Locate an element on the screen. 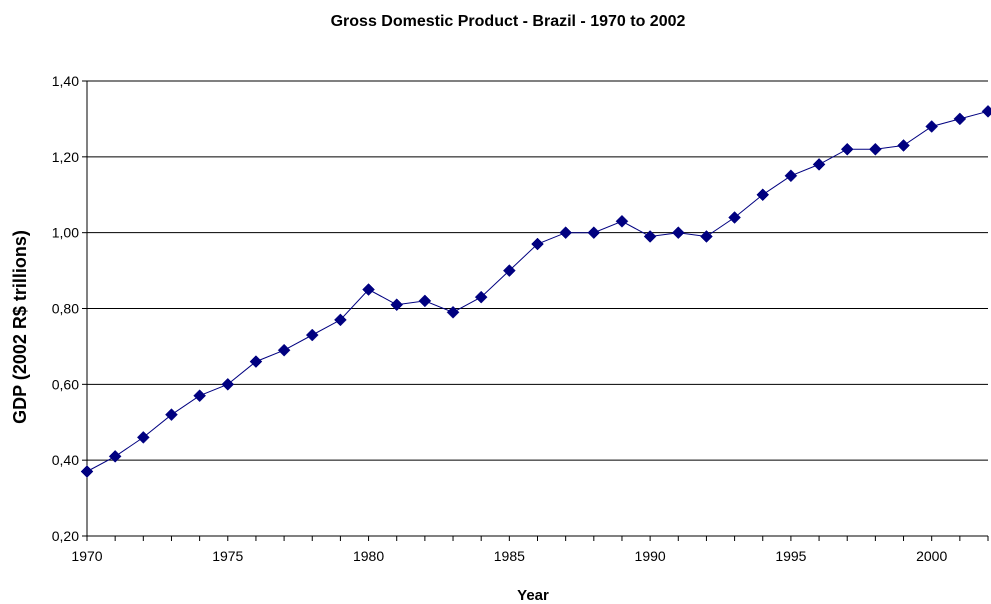  data-point-1972 is located at coordinates (143, 437).